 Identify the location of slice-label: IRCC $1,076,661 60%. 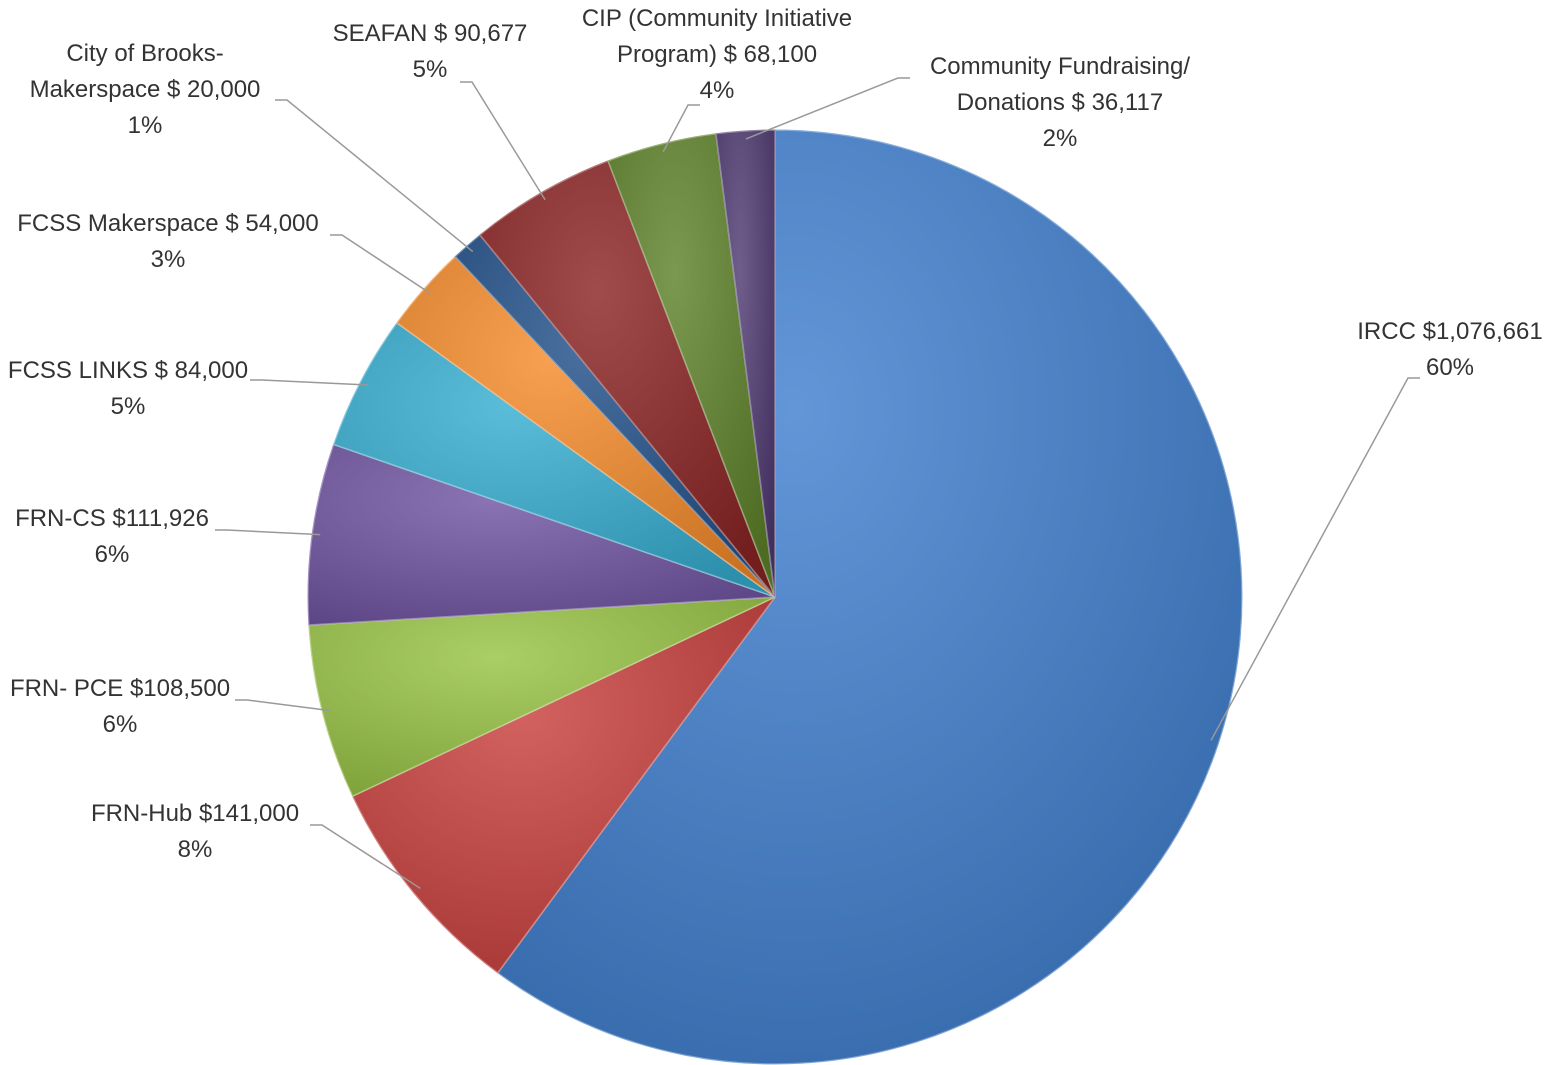
(1449, 349).